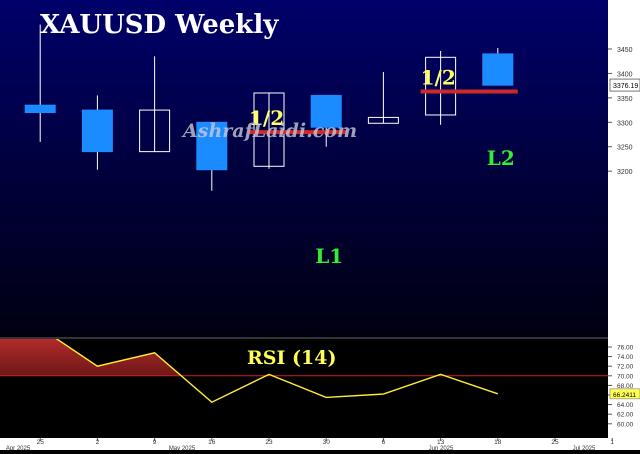 This screenshot has height=454, width=640. Describe the element at coordinates (612, 442) in the screenshot. I see `x-axis-tick-label: 1` at that location.